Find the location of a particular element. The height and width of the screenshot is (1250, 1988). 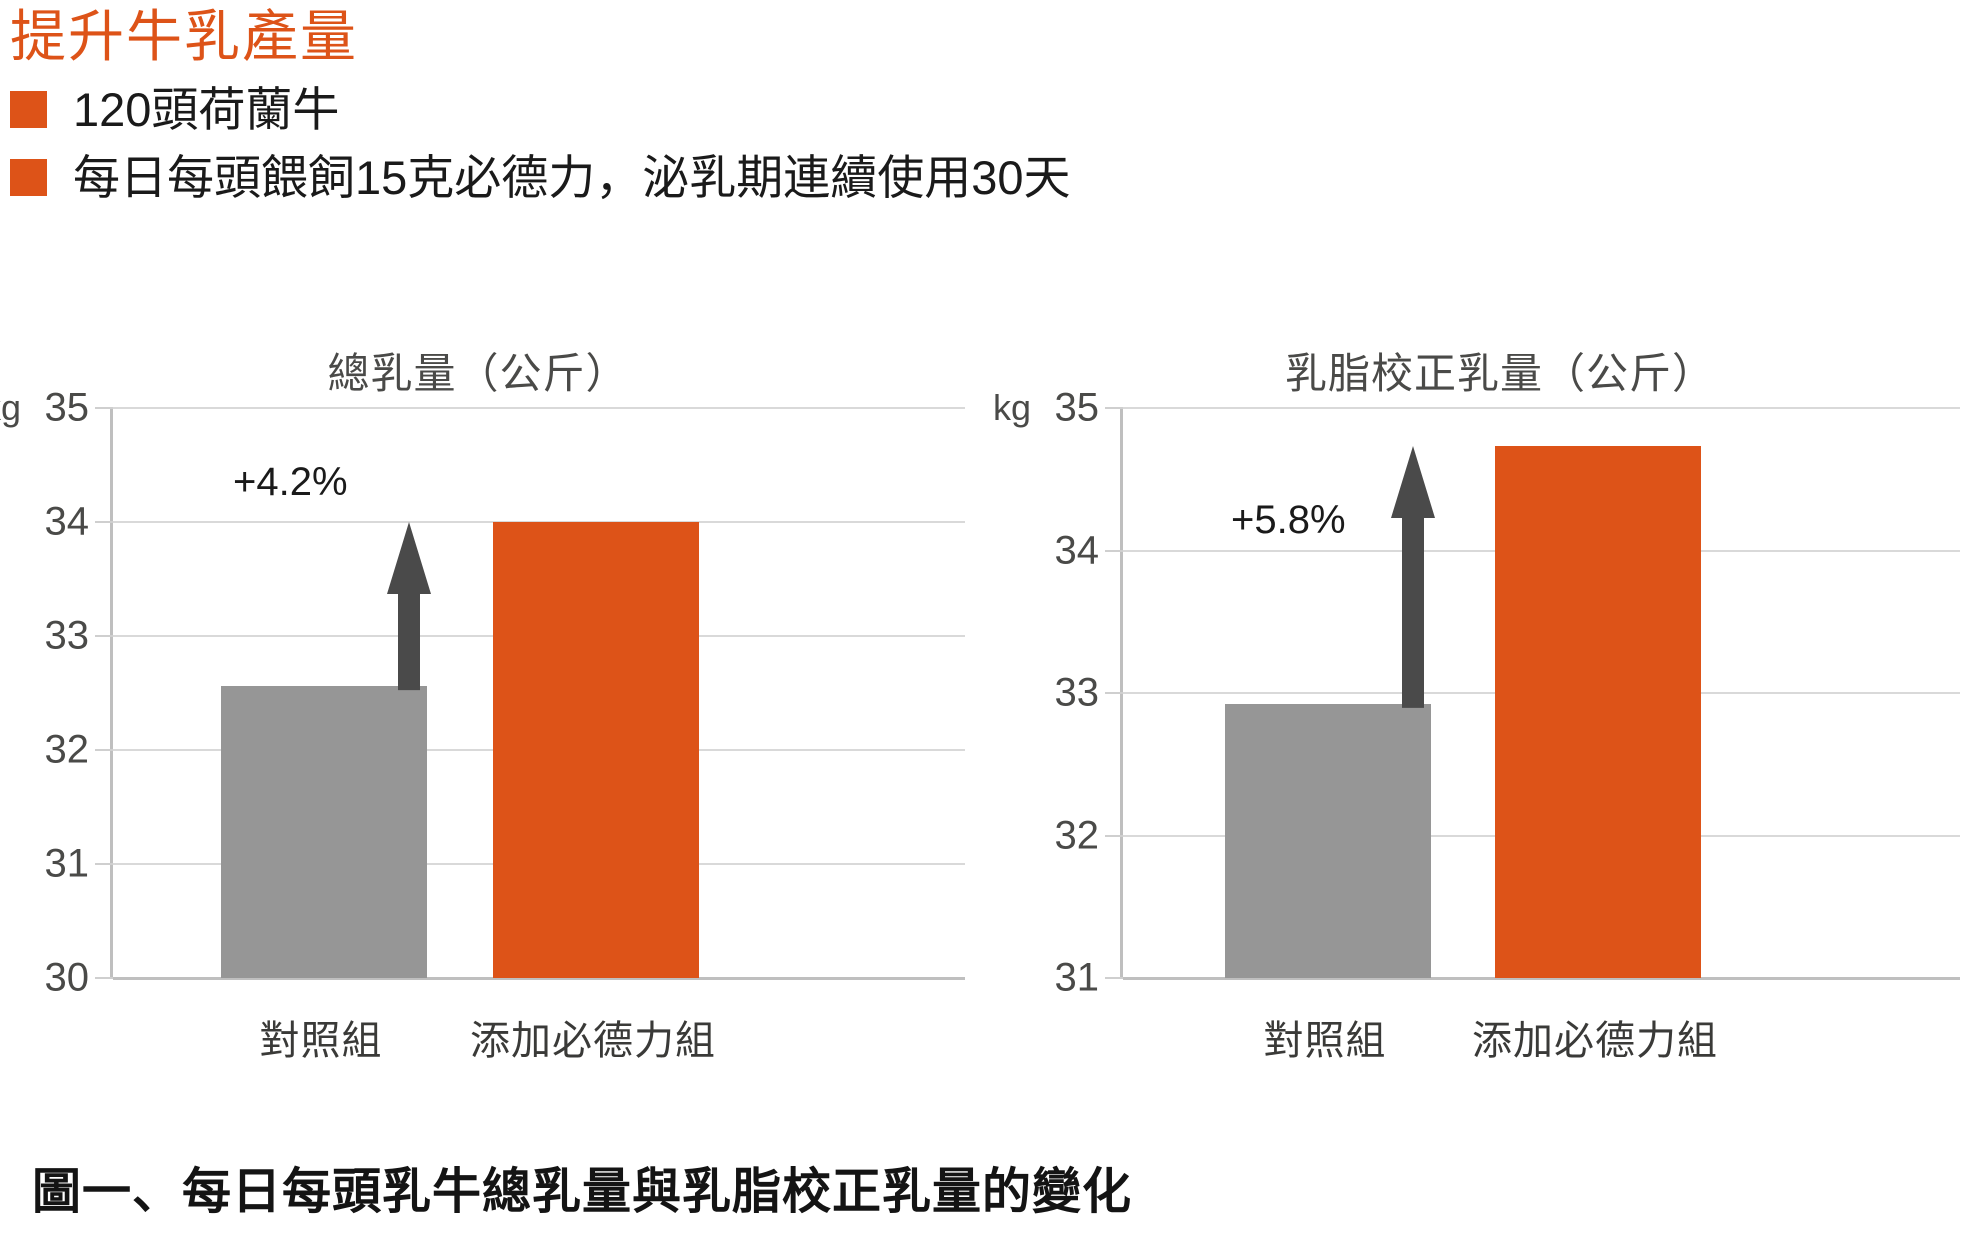

x-axis-label-treatment-right: 添加必德力組 is located at coordinates (1595, 1041).